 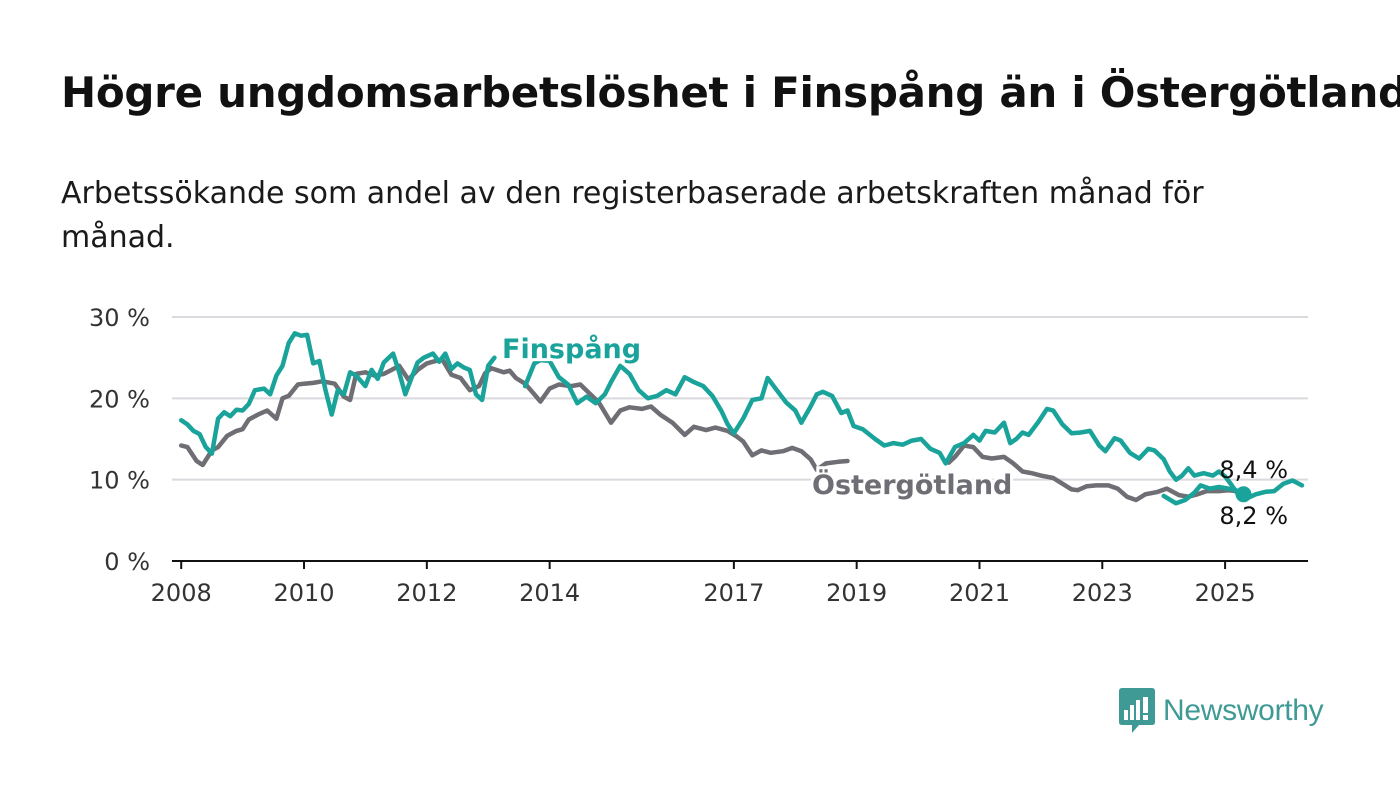 I want to click on x-tick-label: 2008, so click(x=181, y=593).